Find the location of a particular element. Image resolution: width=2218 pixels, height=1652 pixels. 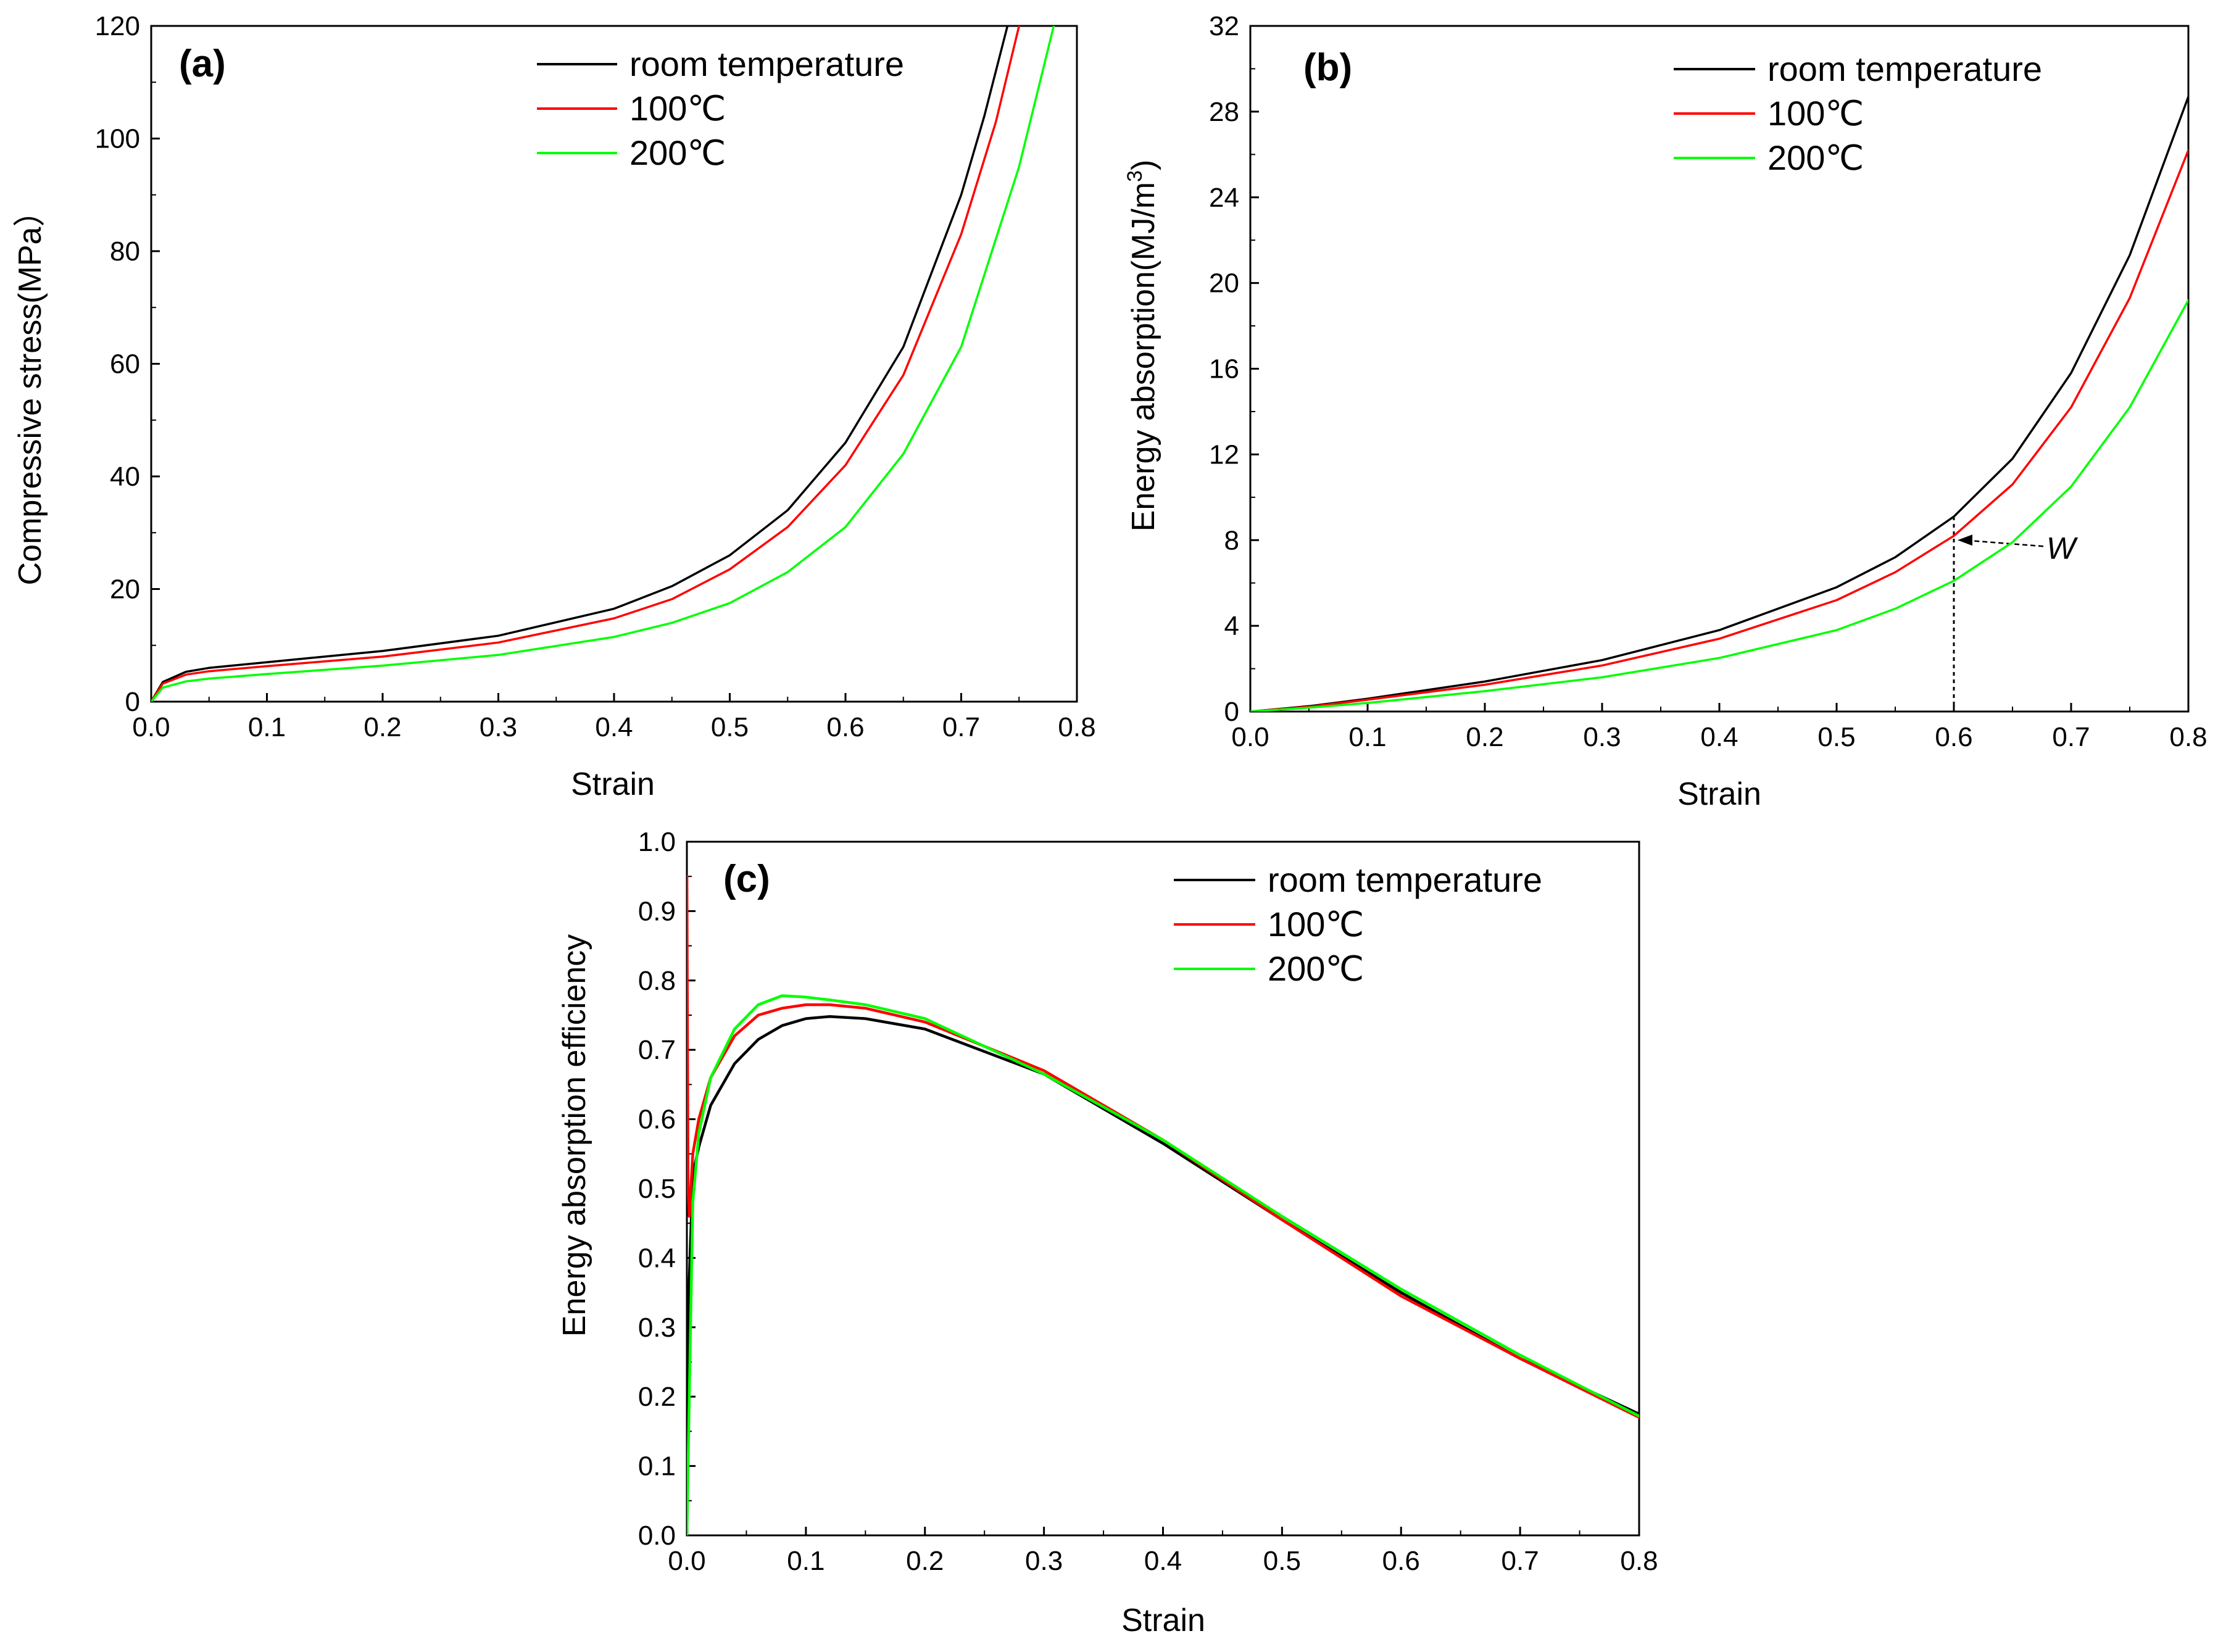

panel-a-x-tick-label: 0.7 is located at coordinates (961, 727).